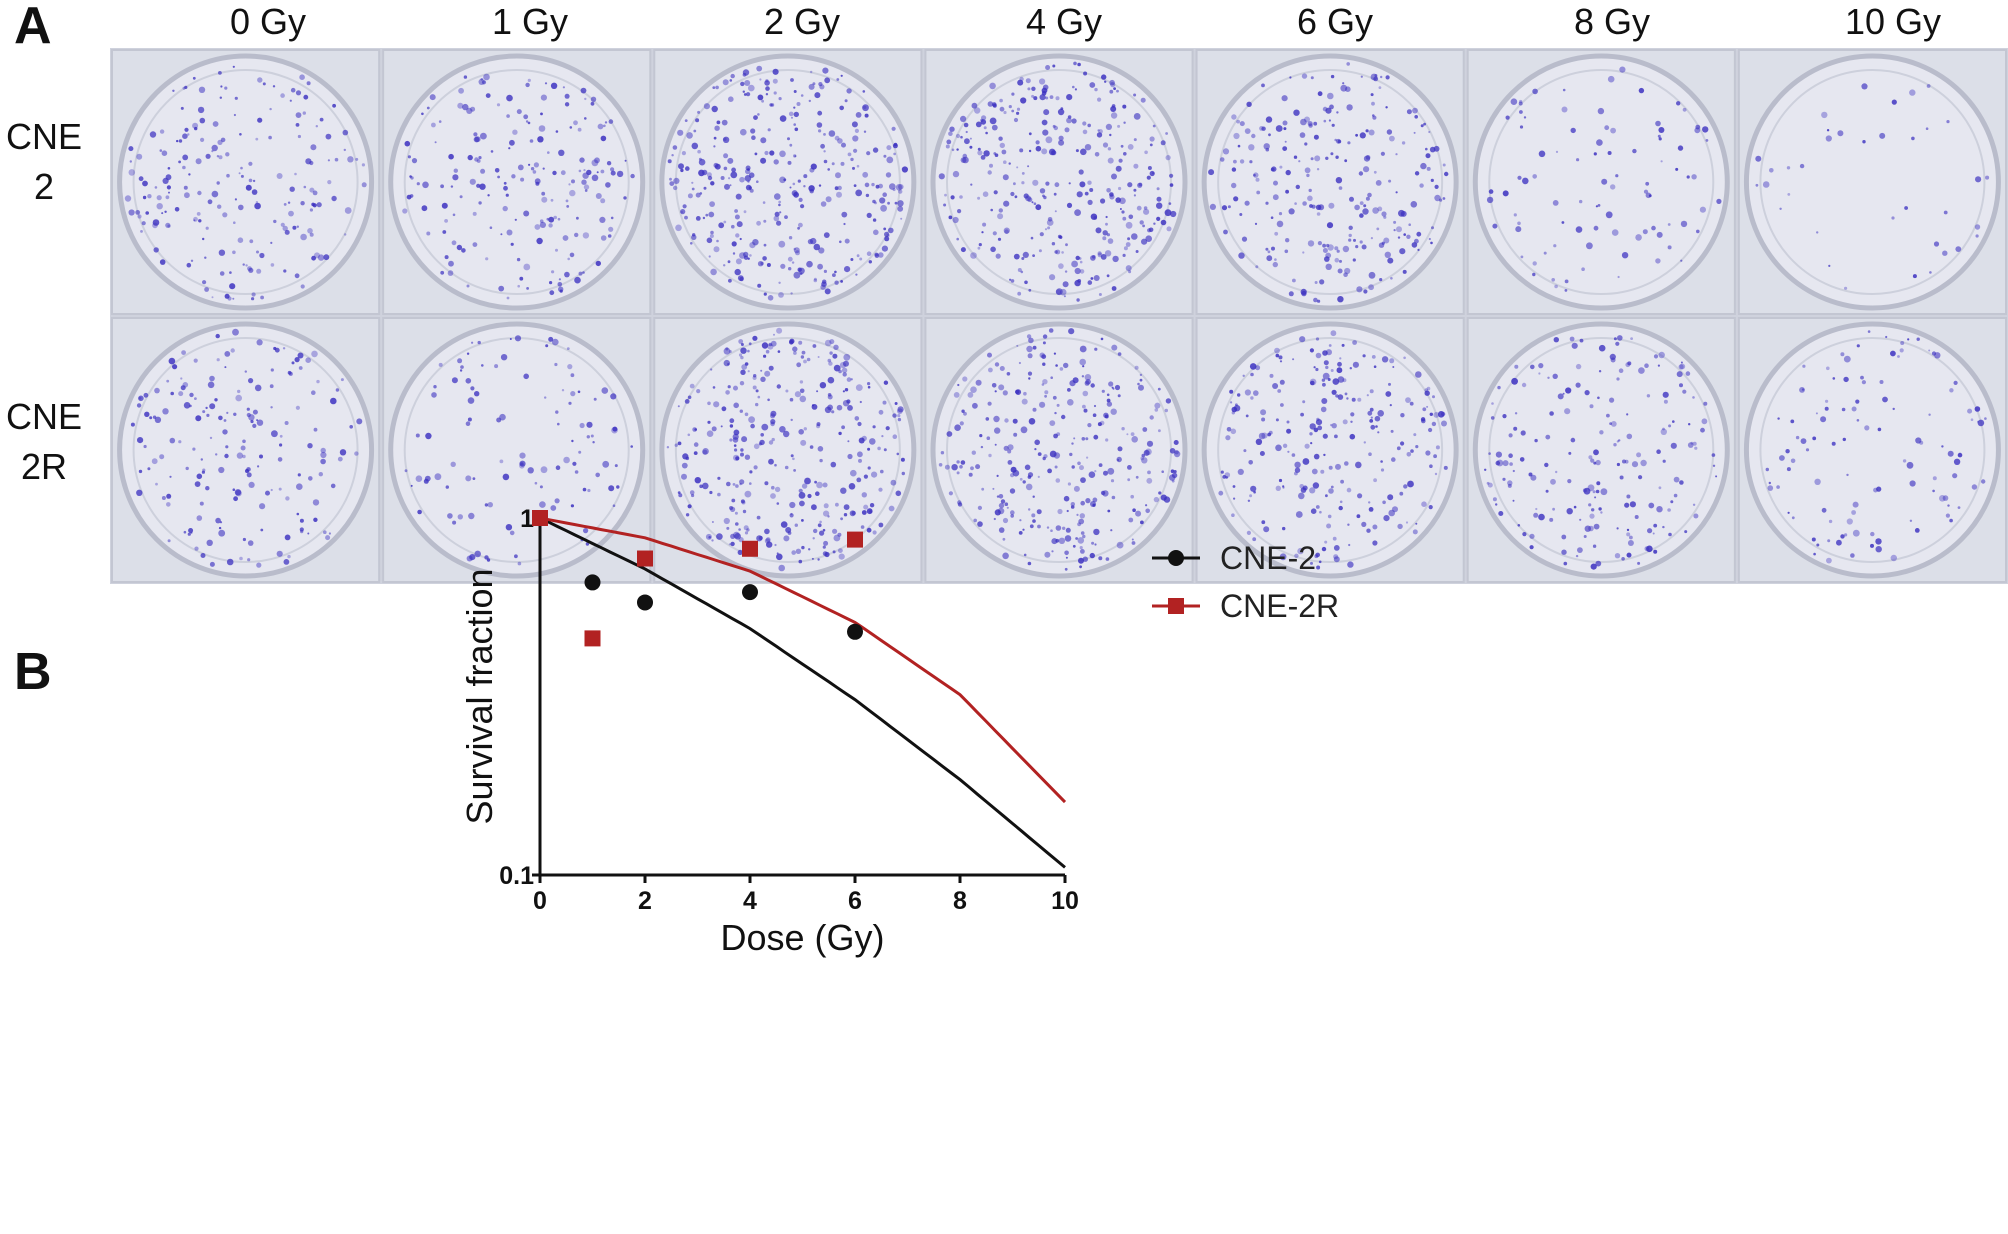  What do you see at coordinates (1279, 606) in the screenshot?
I see `legend-label: CNE-2R` at bounding box center [1279, 606].